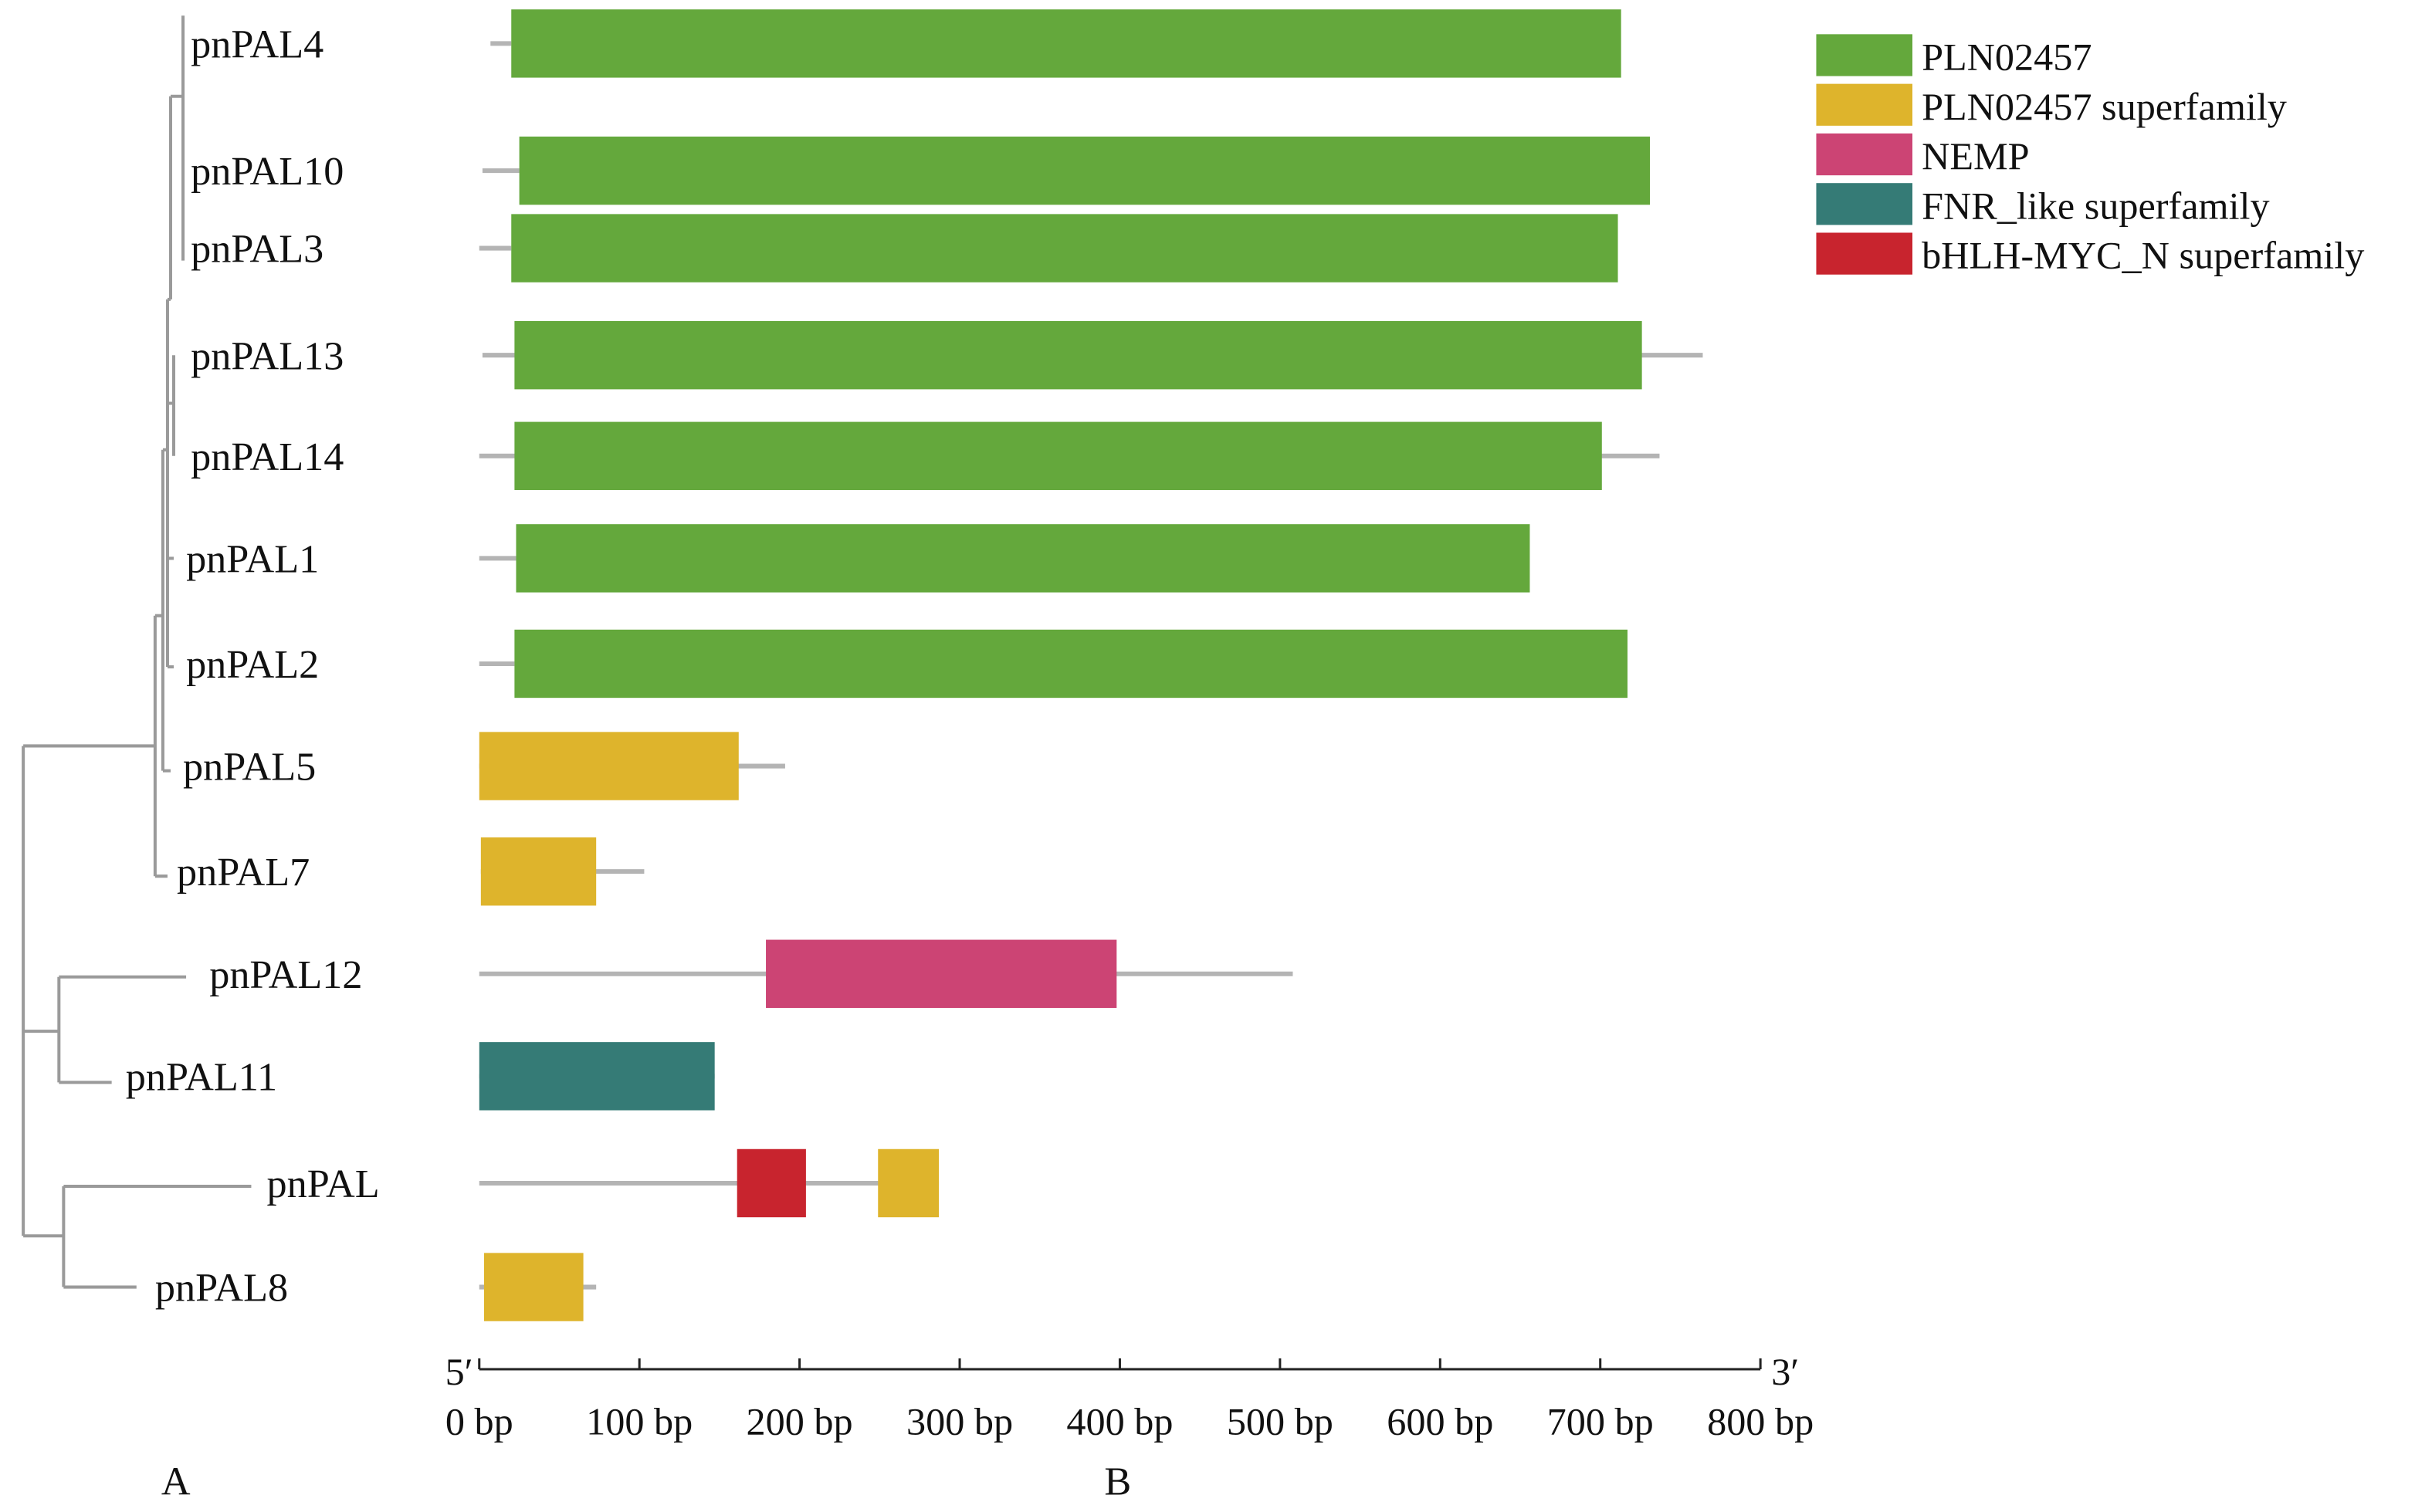 This screenshot has width=2432, height=1512. What do you see at coordinates (960, 1421) in the screenshot?
I see `tick-label: 300 bp` at bounding box center [960, 1421].